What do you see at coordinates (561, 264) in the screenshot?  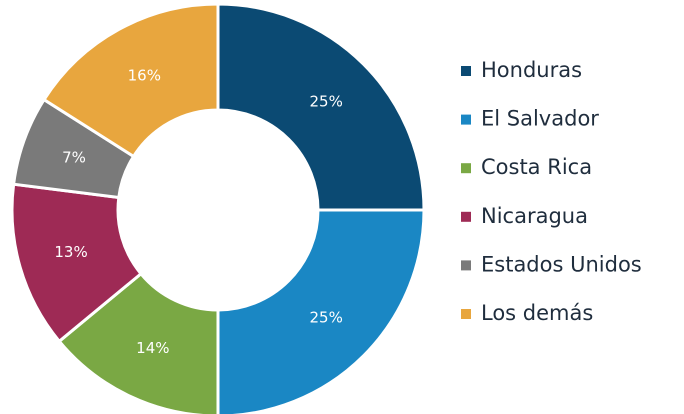 I see `legend-label: Estados Unidos` at bounding box center [561, 264].